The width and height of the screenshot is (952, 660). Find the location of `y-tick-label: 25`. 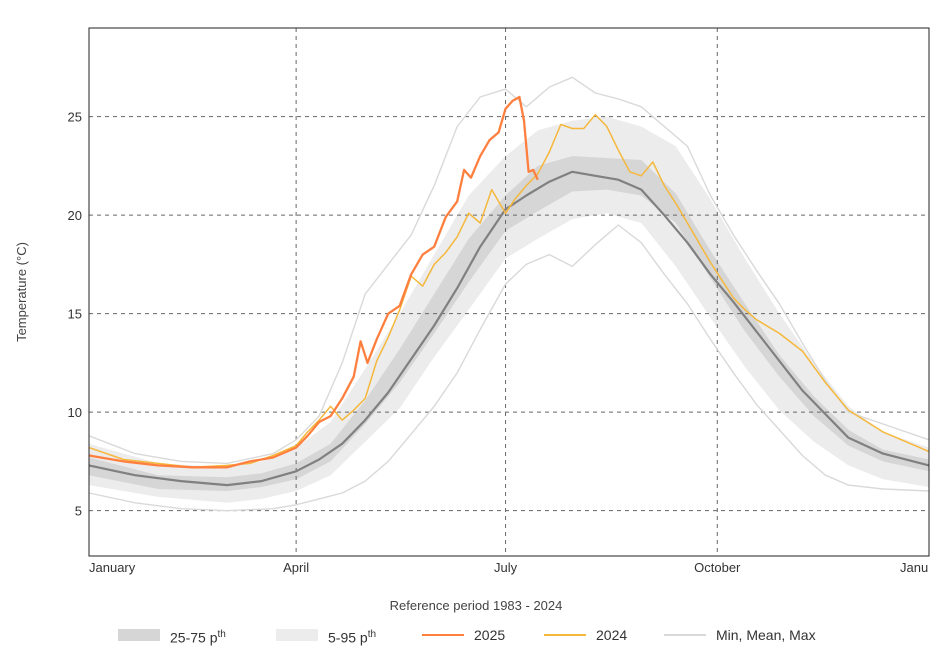

y-tick-label: 25 is located at coordinates (75, 117).